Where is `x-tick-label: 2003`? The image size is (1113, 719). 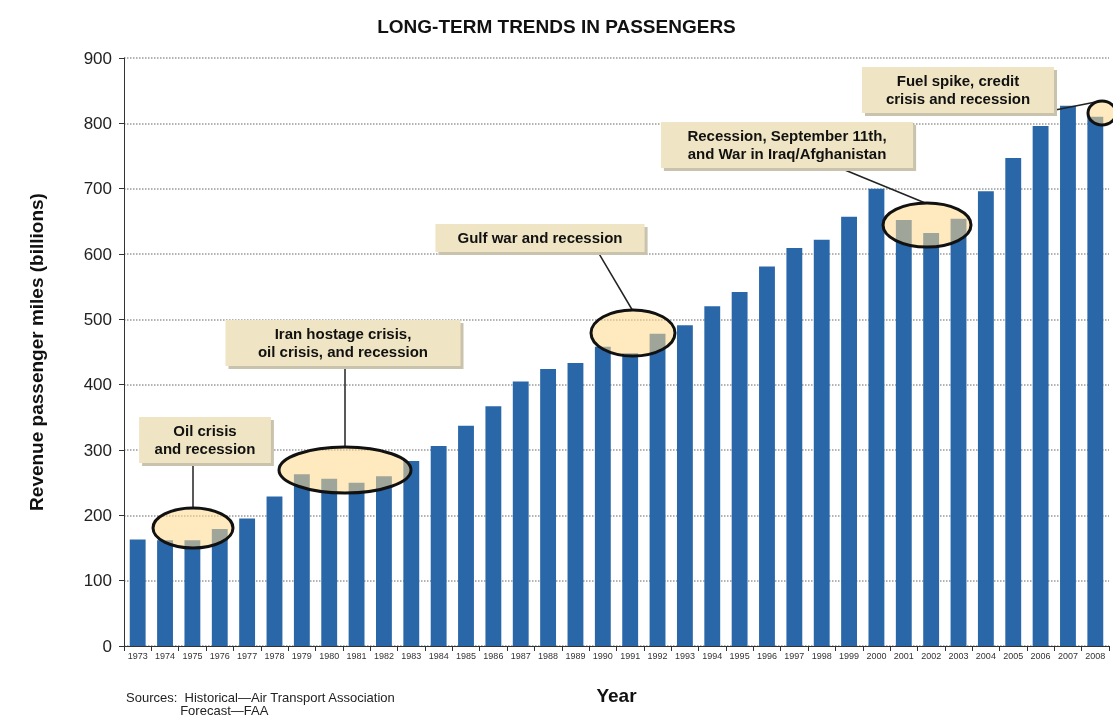 x-tick-label: 2003 is located at coordinates (958, 655).